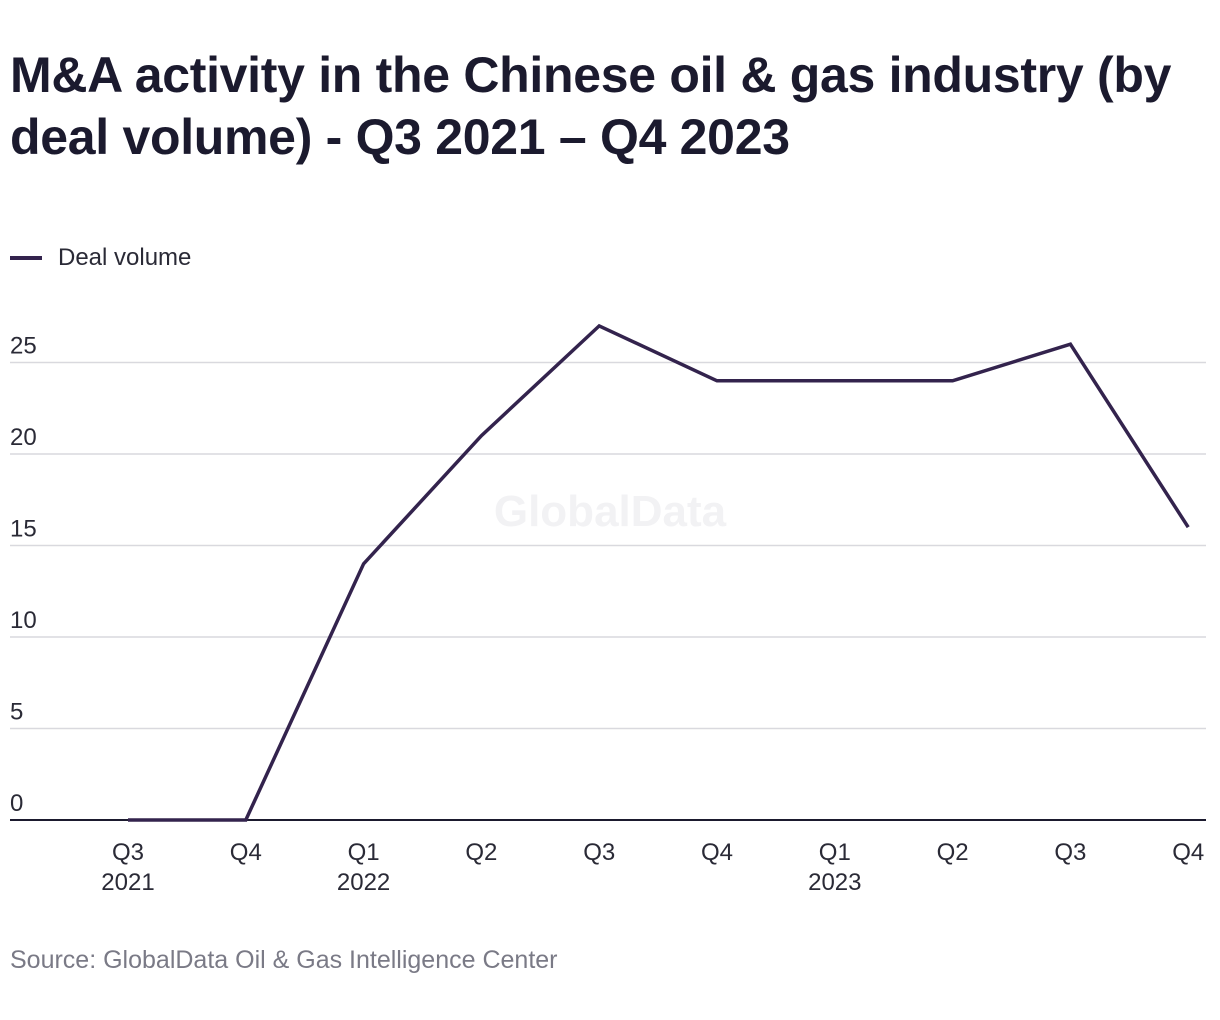  Describe the element at coordinates (128, 852) in the screenshot. I see `x-tick-label-1: Q3` at that location.